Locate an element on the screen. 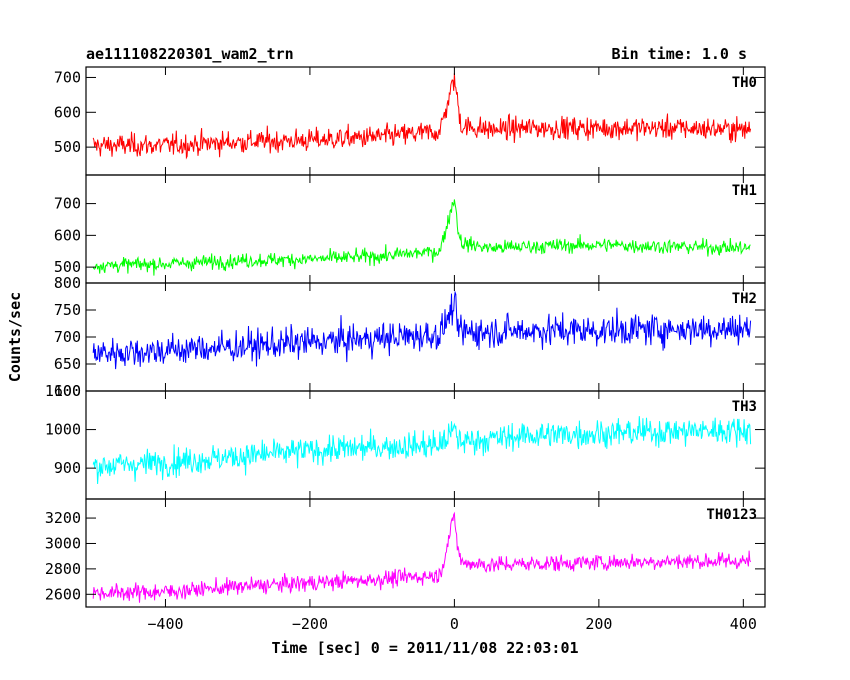 Image resolution: width=850 pixels, height=680 pixels. panel-name-th0: TH0 is located at coordinates (744, 83).